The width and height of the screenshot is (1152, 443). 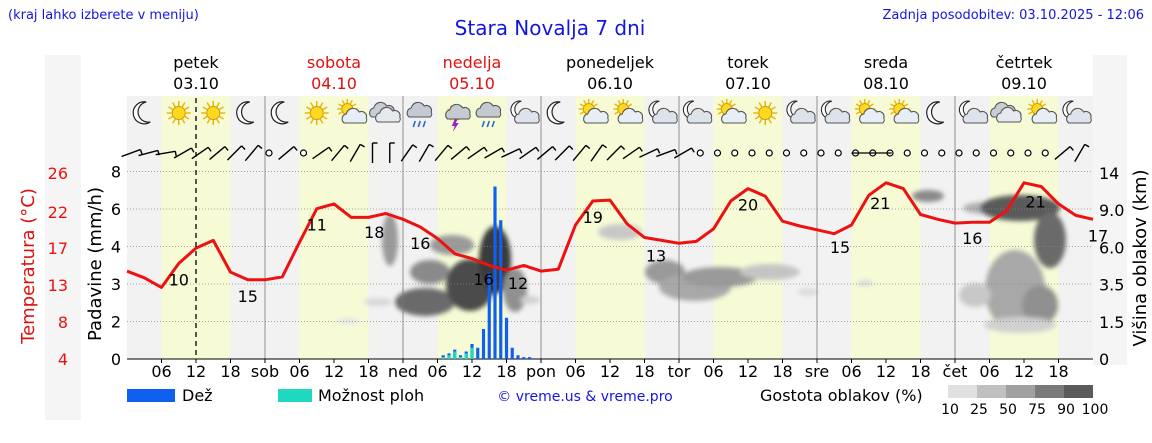 I want to click on cloud-height-tick-label: 3.5, so click(x=1111, y=285).